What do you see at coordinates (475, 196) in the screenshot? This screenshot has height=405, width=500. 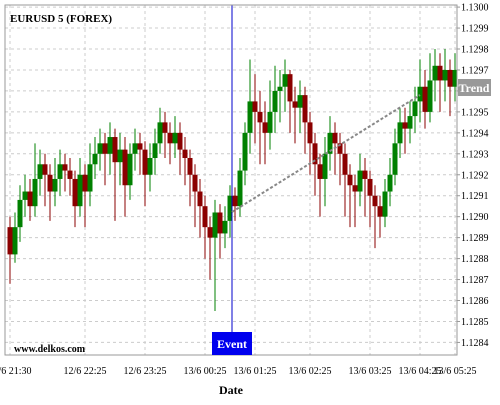 I see `y-tick-label: 1.1291` at bounding box center [475, 196].